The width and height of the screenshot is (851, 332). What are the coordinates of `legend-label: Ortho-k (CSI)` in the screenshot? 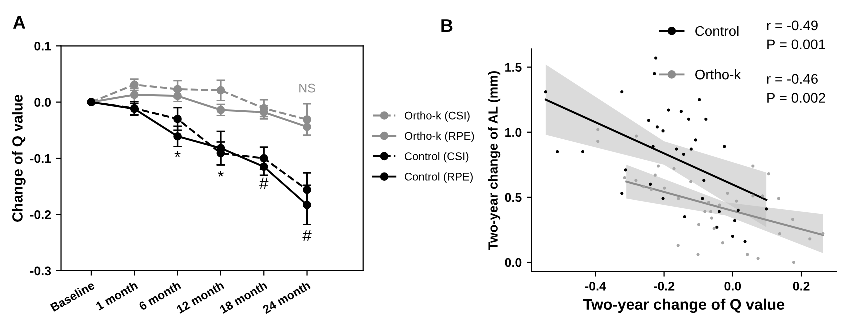 It's located at (437, 117).